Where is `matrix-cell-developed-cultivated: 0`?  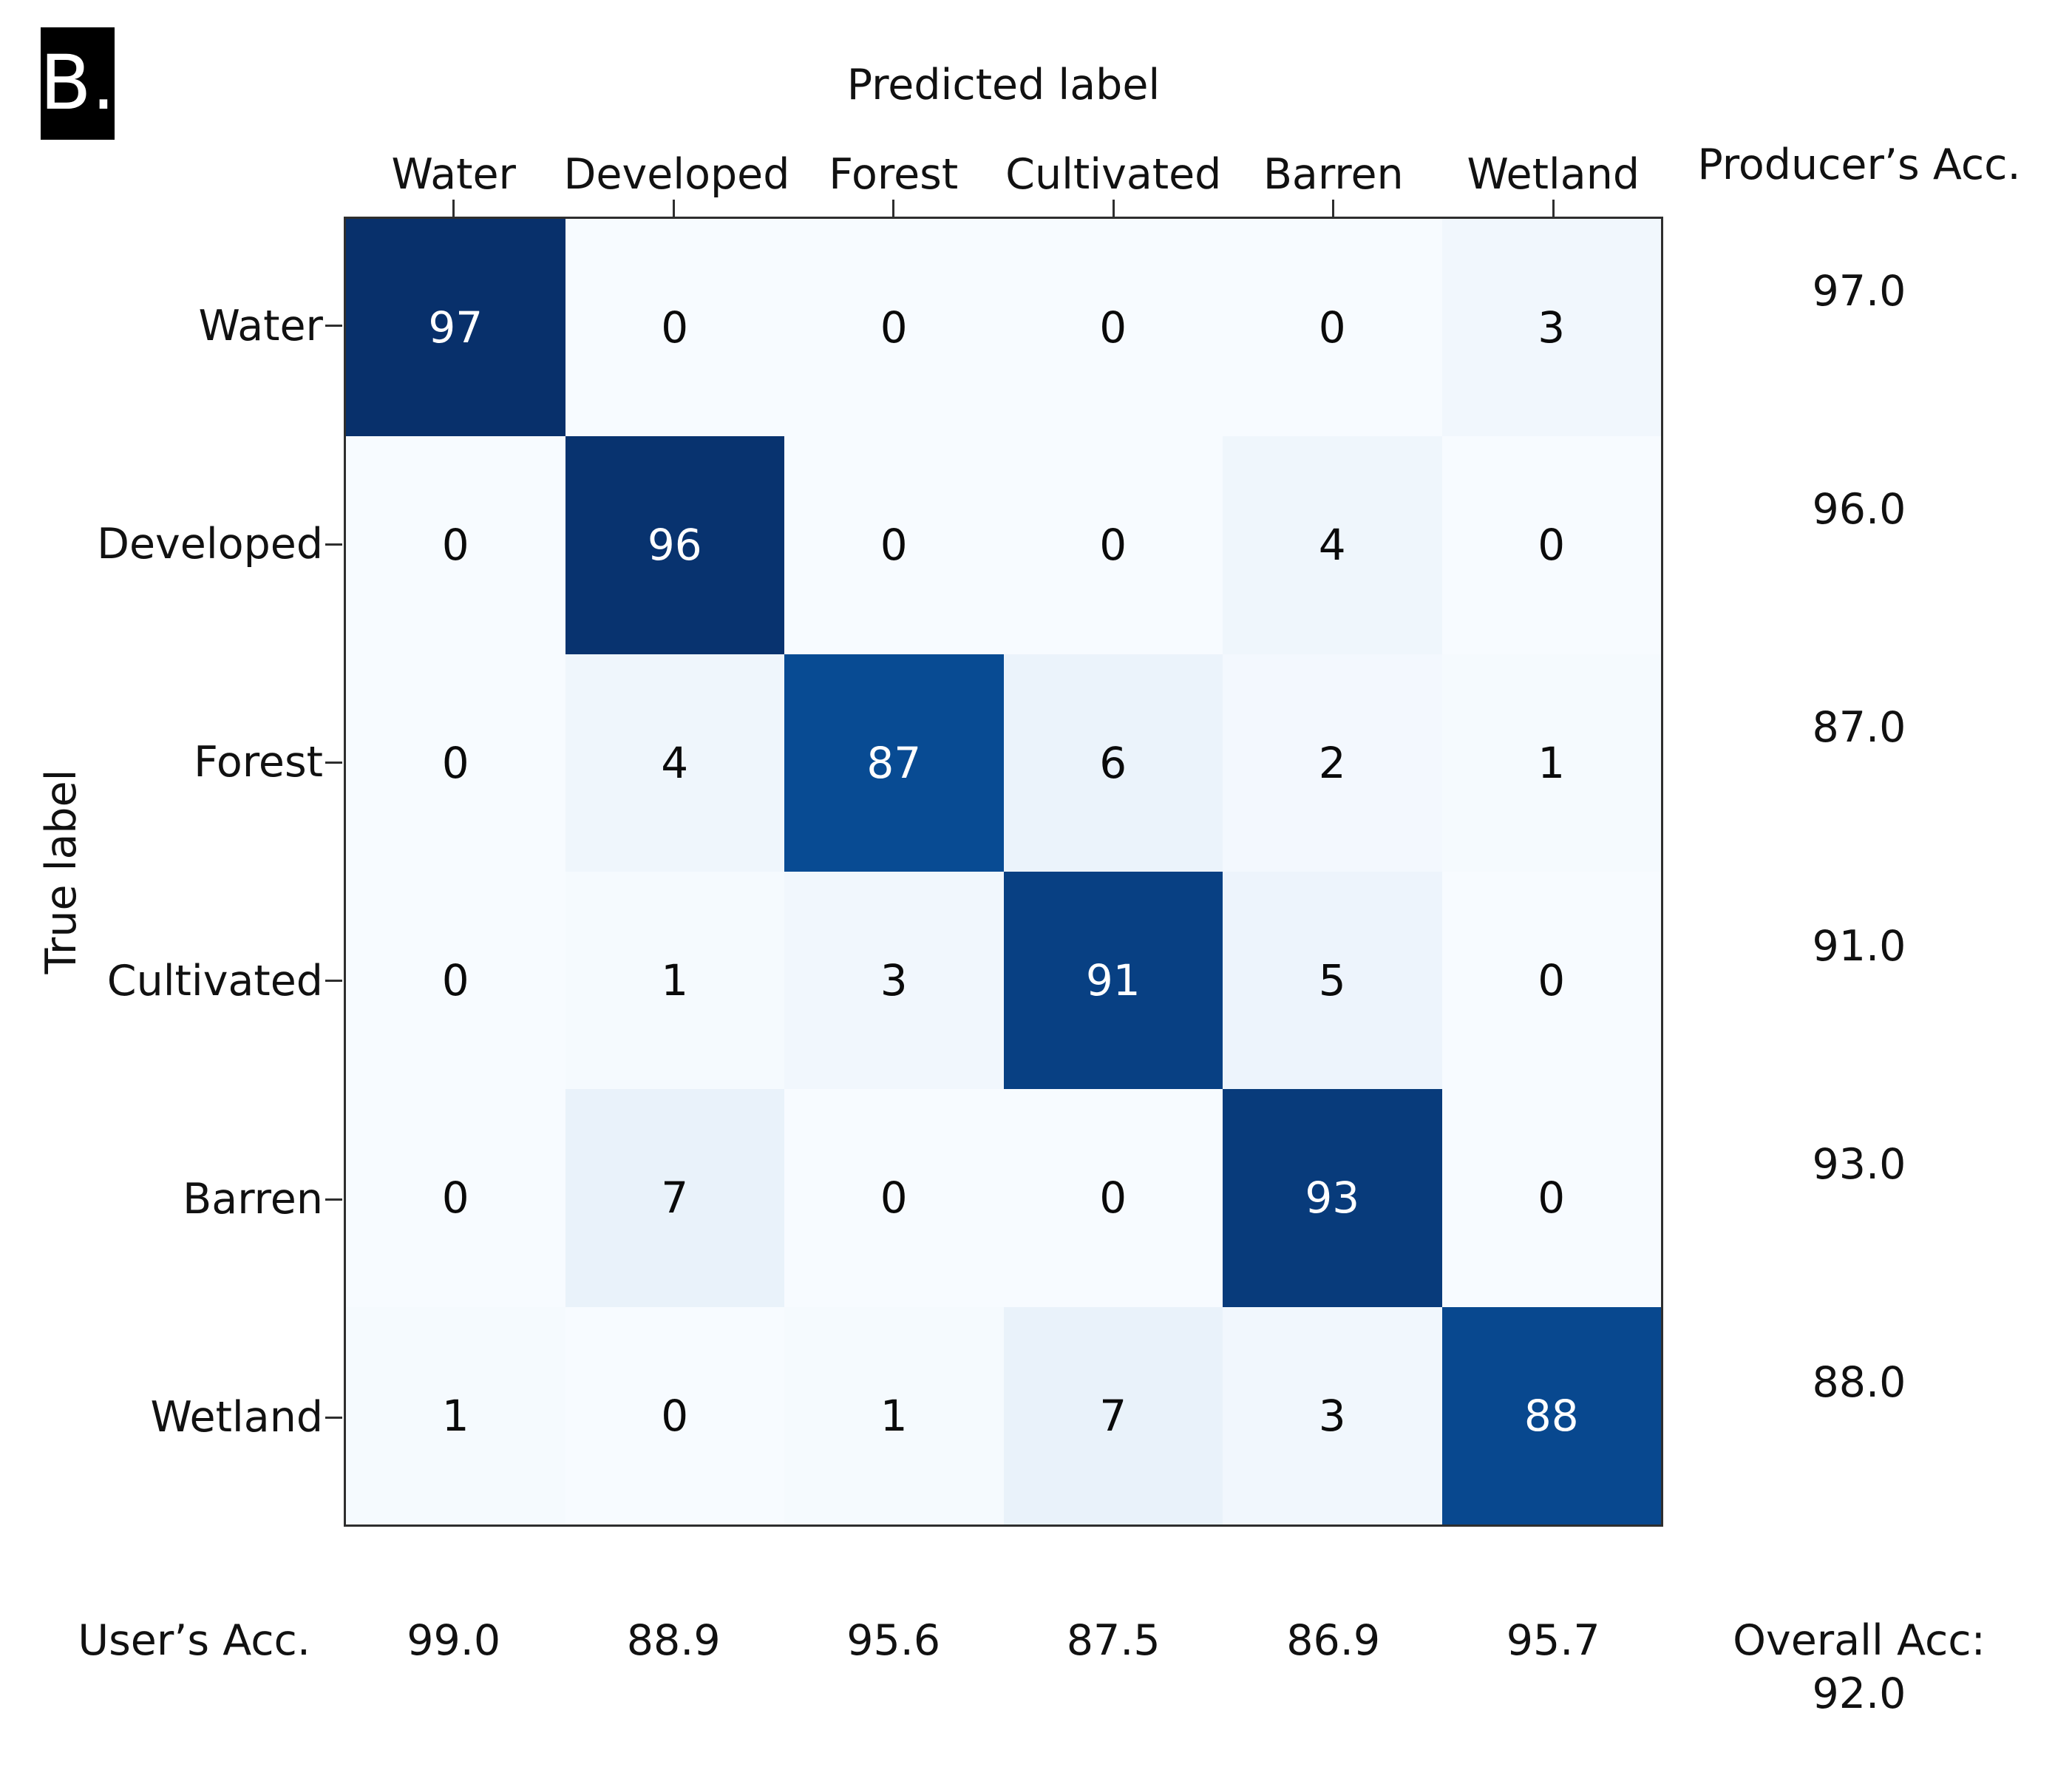
matrix-cell-developed-cultivated: 0 is located at coordinates (1113, 545).